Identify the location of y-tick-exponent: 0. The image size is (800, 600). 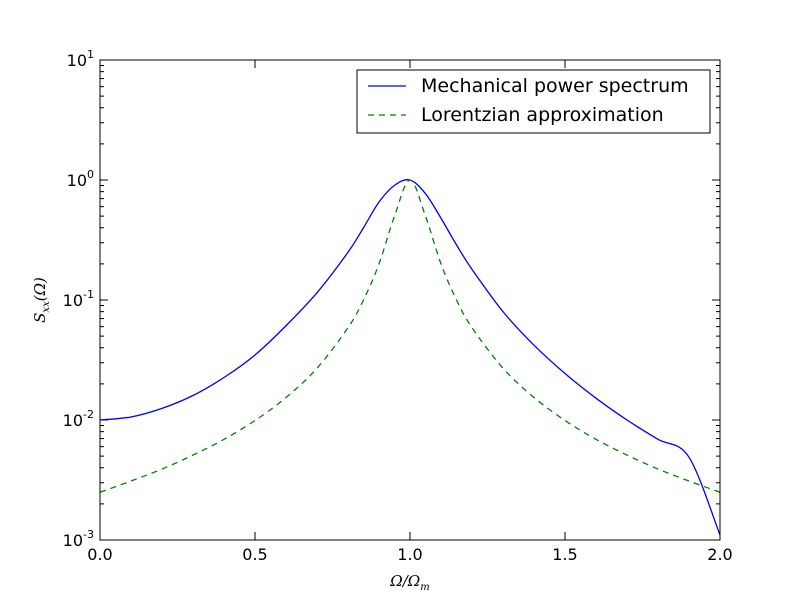
(90, 174).